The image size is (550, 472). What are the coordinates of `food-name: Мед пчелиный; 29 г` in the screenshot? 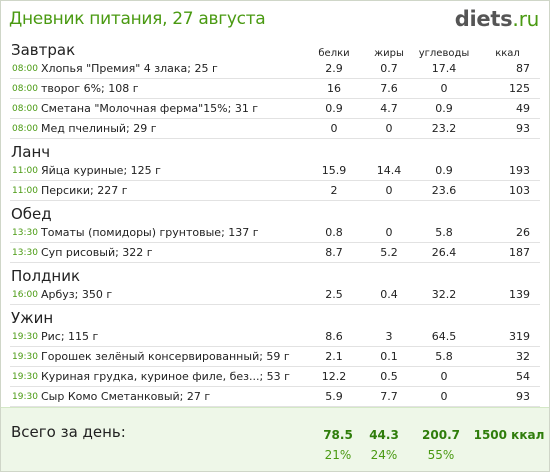 It's located at (172, 128).